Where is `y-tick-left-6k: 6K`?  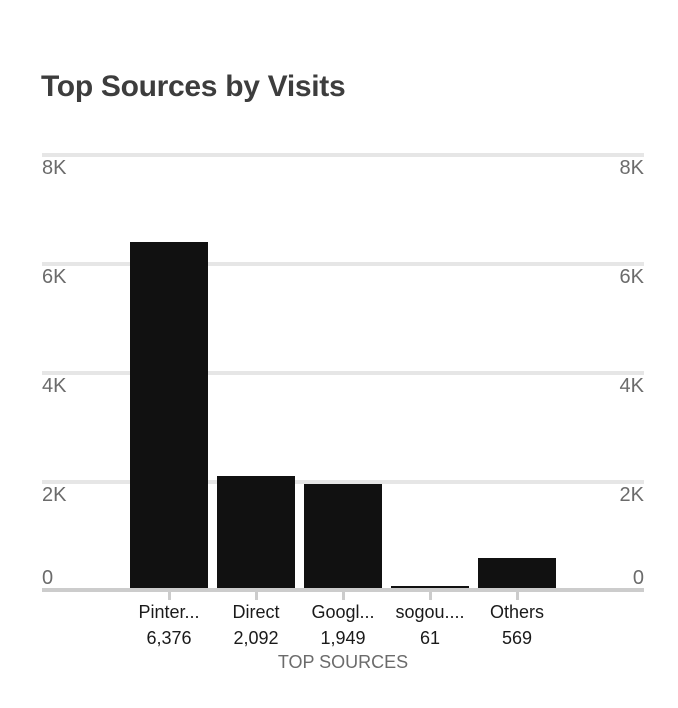 y-tick-left-6k: 6K is located at coordinates (54, 277).